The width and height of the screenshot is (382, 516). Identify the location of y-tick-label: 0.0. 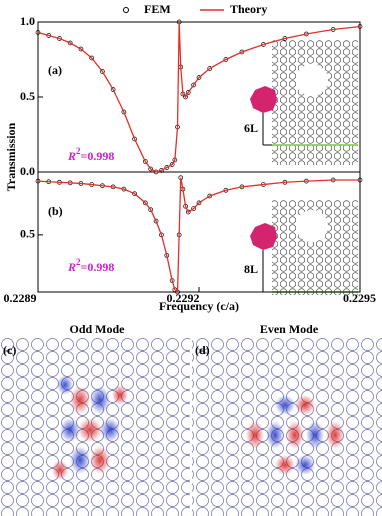
(27, 171).